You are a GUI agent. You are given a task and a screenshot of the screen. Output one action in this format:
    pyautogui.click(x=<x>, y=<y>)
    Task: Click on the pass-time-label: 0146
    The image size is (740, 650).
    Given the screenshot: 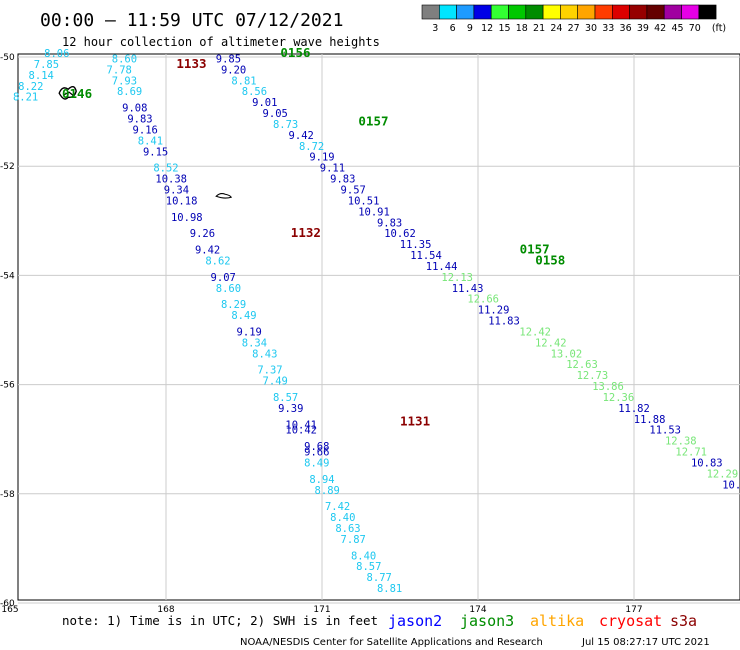 What is the action you would take?
    pyautogui.click(x=77, y=93)
    